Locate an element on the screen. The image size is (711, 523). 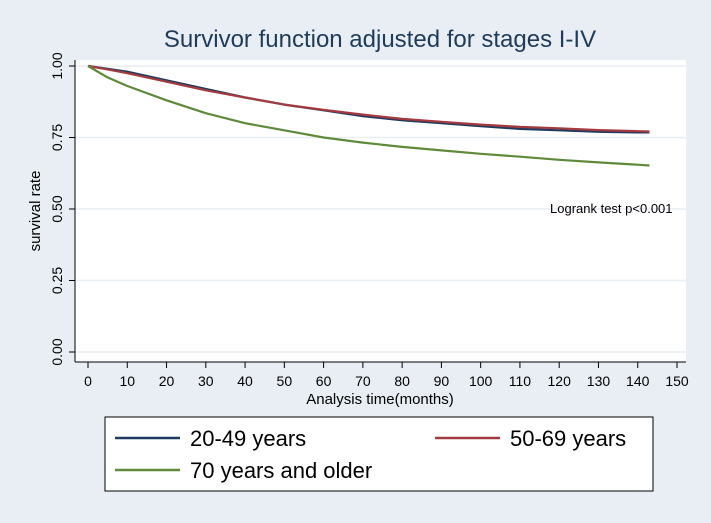
x-tick-label: 0 is located at coordinates (88, 381).